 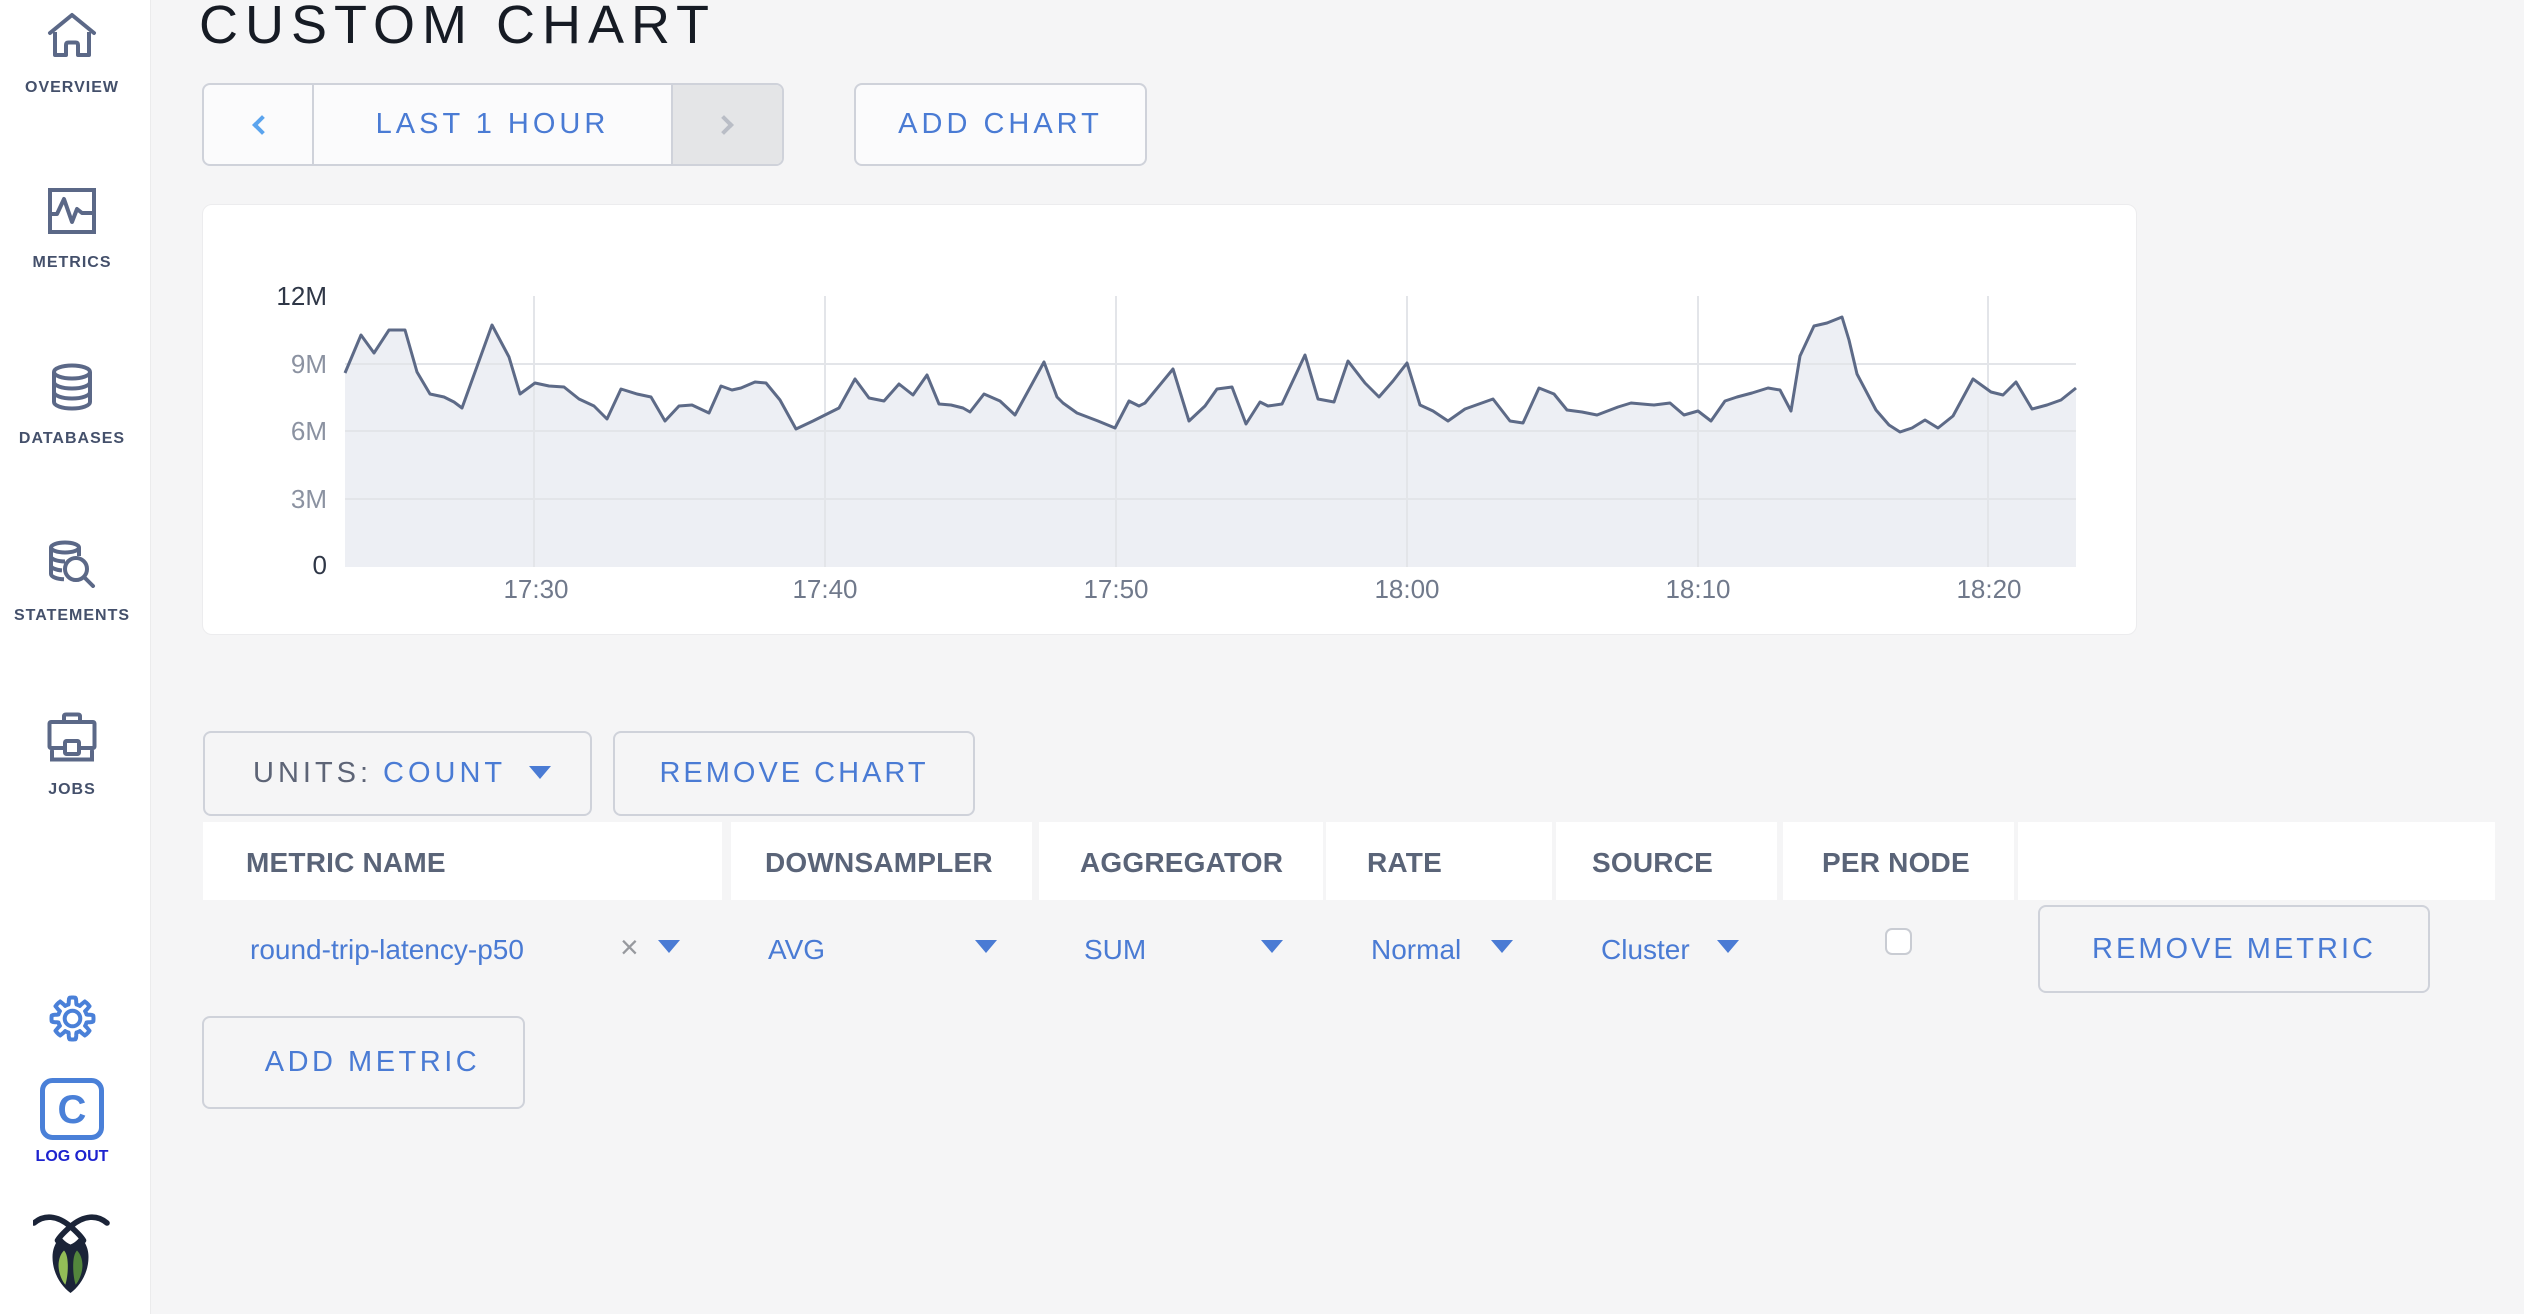 I want to click on svg-text: 12M, so click(x=301, y=296).